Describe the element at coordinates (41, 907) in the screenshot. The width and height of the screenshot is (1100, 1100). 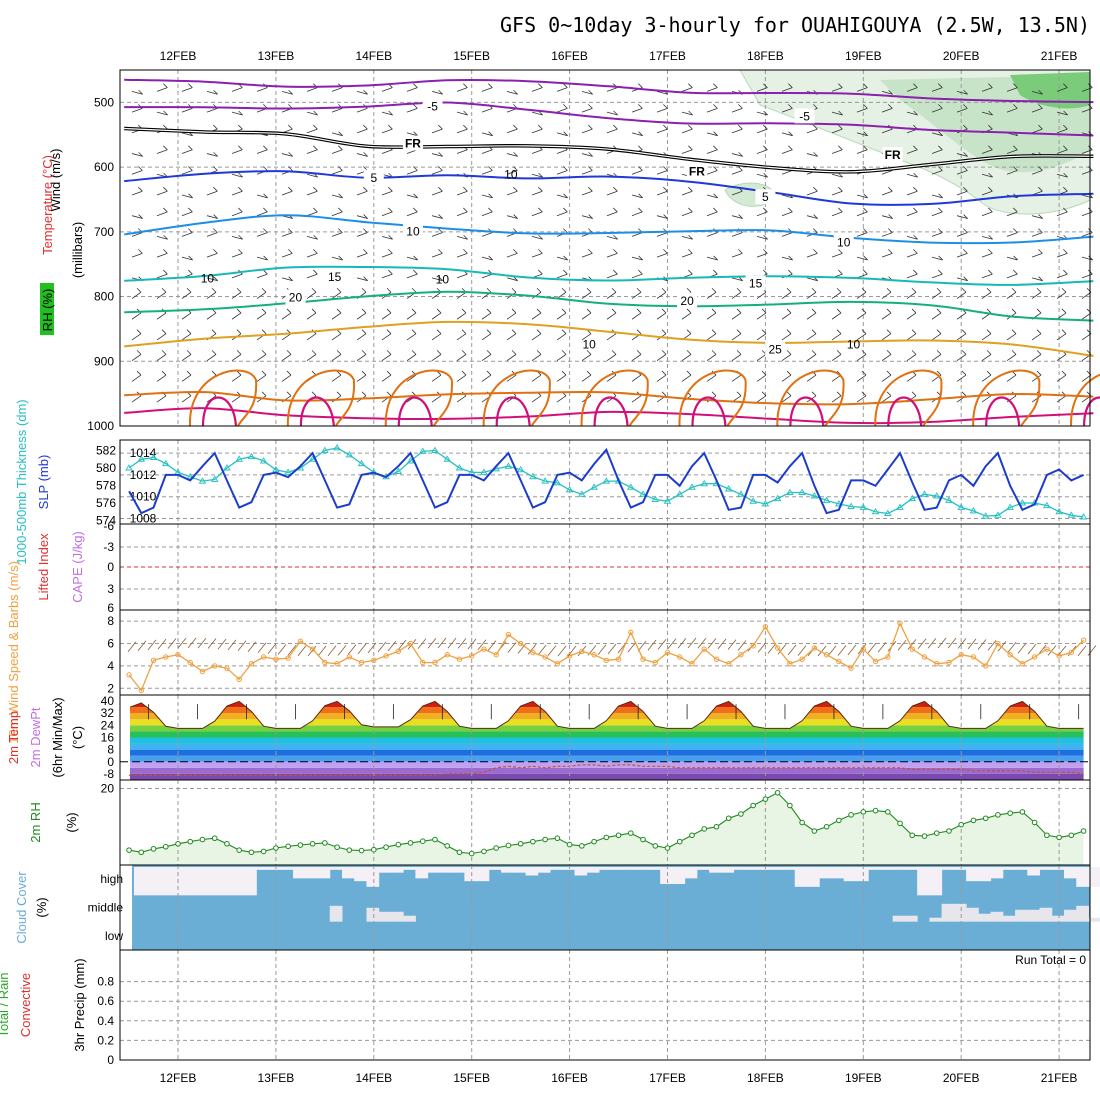
I see `cloud_cover-axis-label: (%)` at that location.